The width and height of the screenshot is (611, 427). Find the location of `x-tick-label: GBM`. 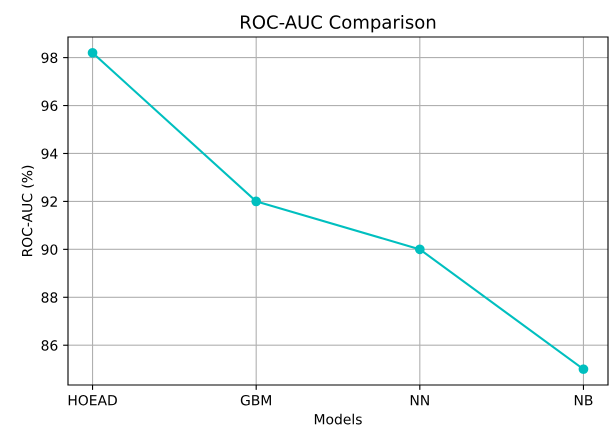

x-tick-label: GBM is located at coordinates (255, 400).